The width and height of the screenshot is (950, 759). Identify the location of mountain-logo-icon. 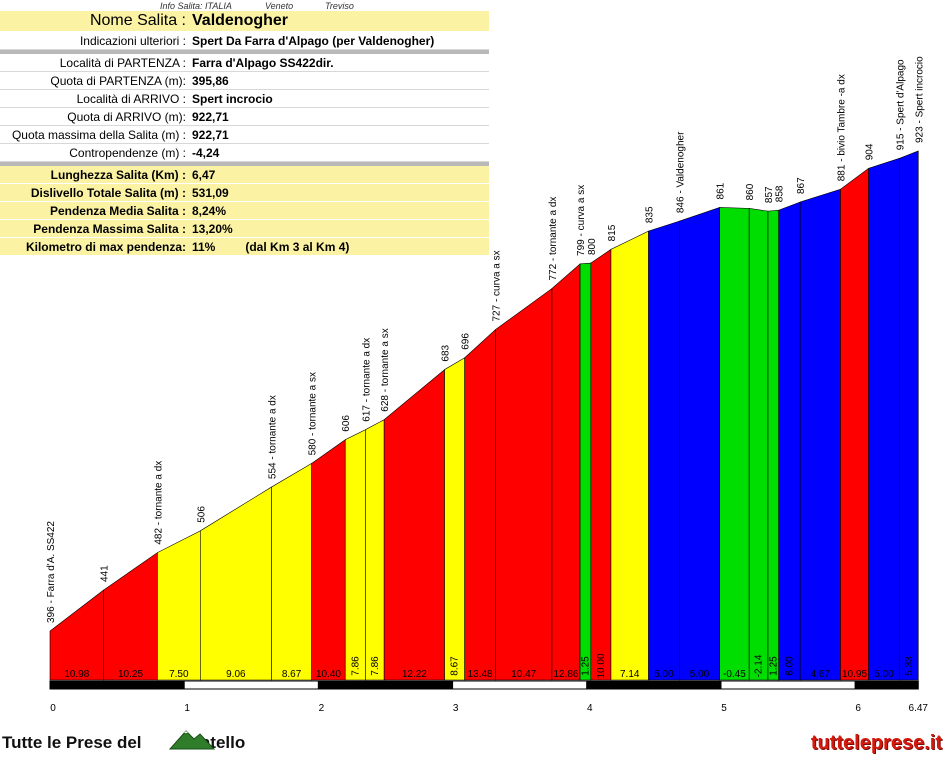
(192, 740).